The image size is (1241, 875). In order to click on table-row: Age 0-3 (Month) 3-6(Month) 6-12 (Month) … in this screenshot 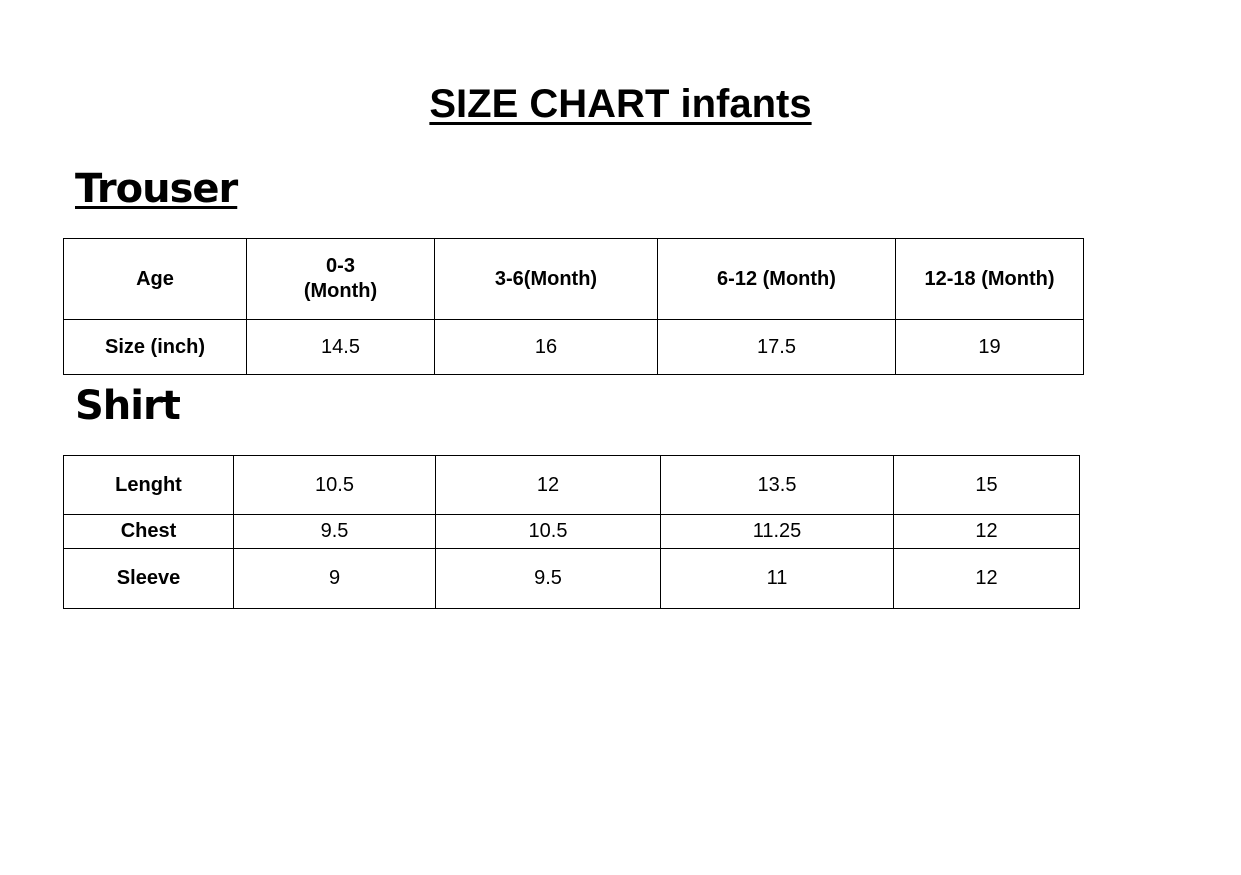, I will do `click(573, 279)`.